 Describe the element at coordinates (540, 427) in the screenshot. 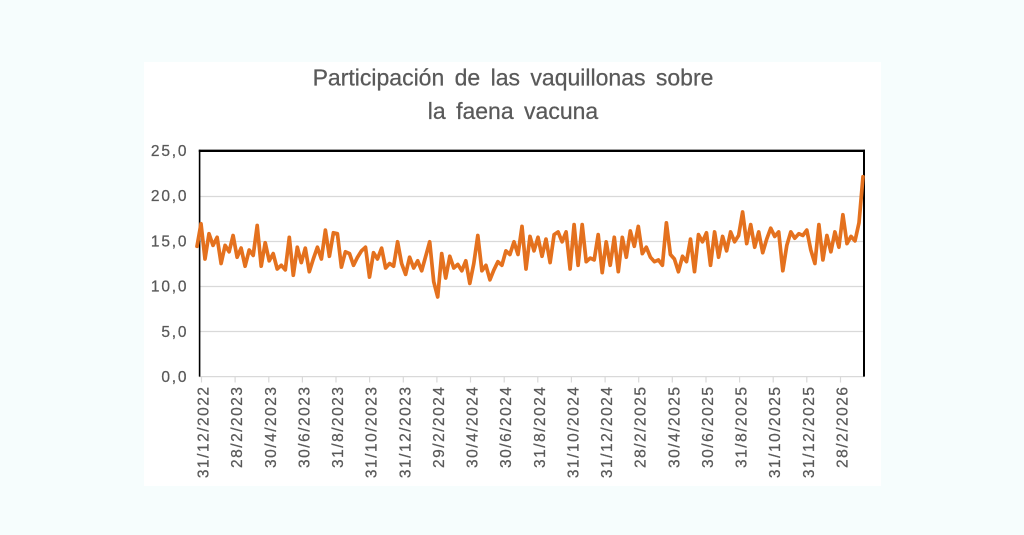

I see `svg-text: 31/8/2024` at that location.